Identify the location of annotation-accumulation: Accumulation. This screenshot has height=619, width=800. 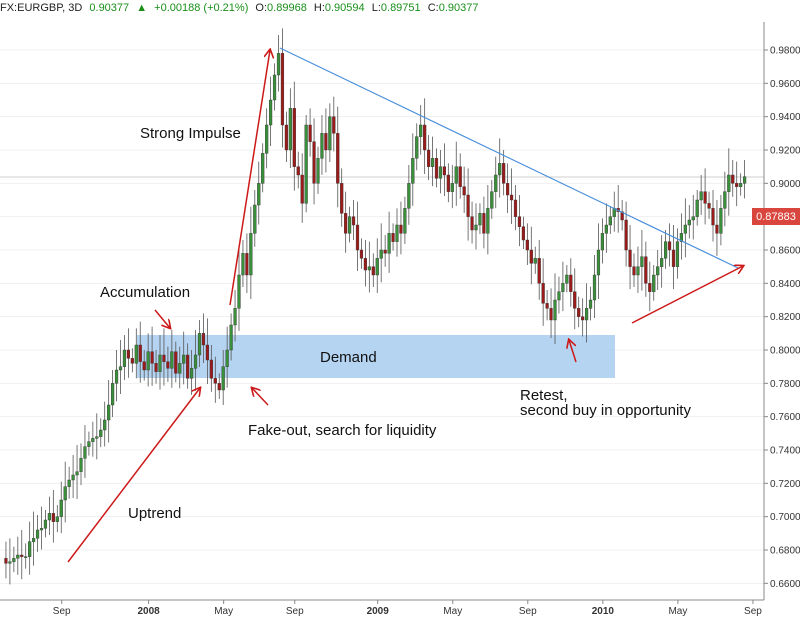
(145, 292).